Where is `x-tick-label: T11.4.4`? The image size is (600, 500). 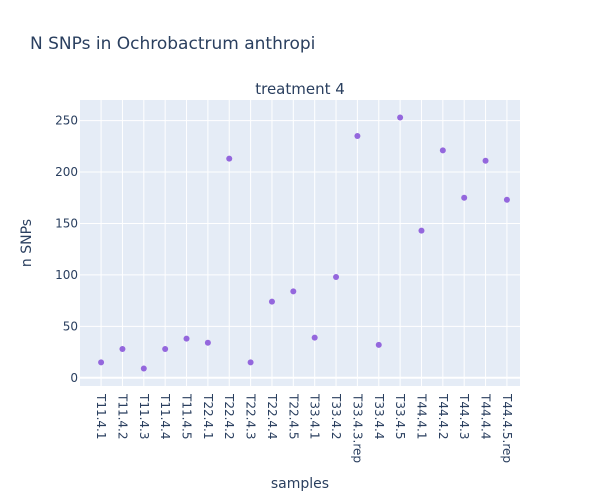
x-tick-label: T11.4.4 is located at coordinates (165, 416).